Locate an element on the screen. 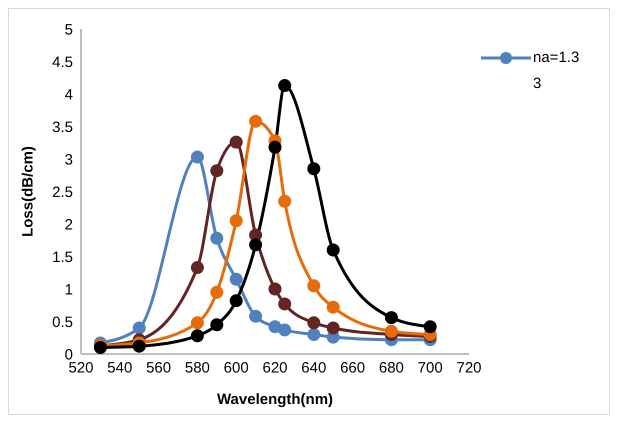 The width and height of the screenshot is (617, 428). y-tick-label: 4.5 is located at coordinates (62, 62).